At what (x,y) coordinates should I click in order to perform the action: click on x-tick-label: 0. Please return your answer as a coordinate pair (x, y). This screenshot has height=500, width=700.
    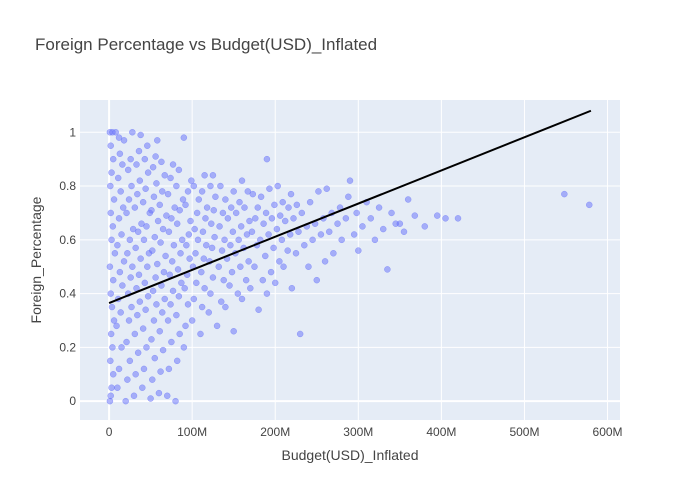
    Looking at the image, I should click on (109, 432).